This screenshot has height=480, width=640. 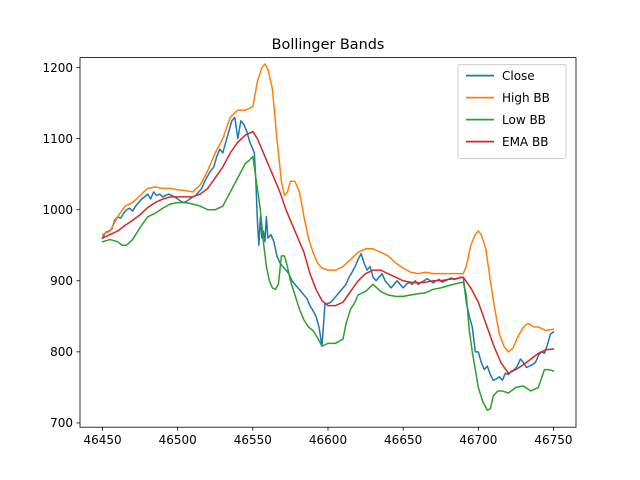 I want to click on y-tick-label: 1000, so click(x=57, y=210).